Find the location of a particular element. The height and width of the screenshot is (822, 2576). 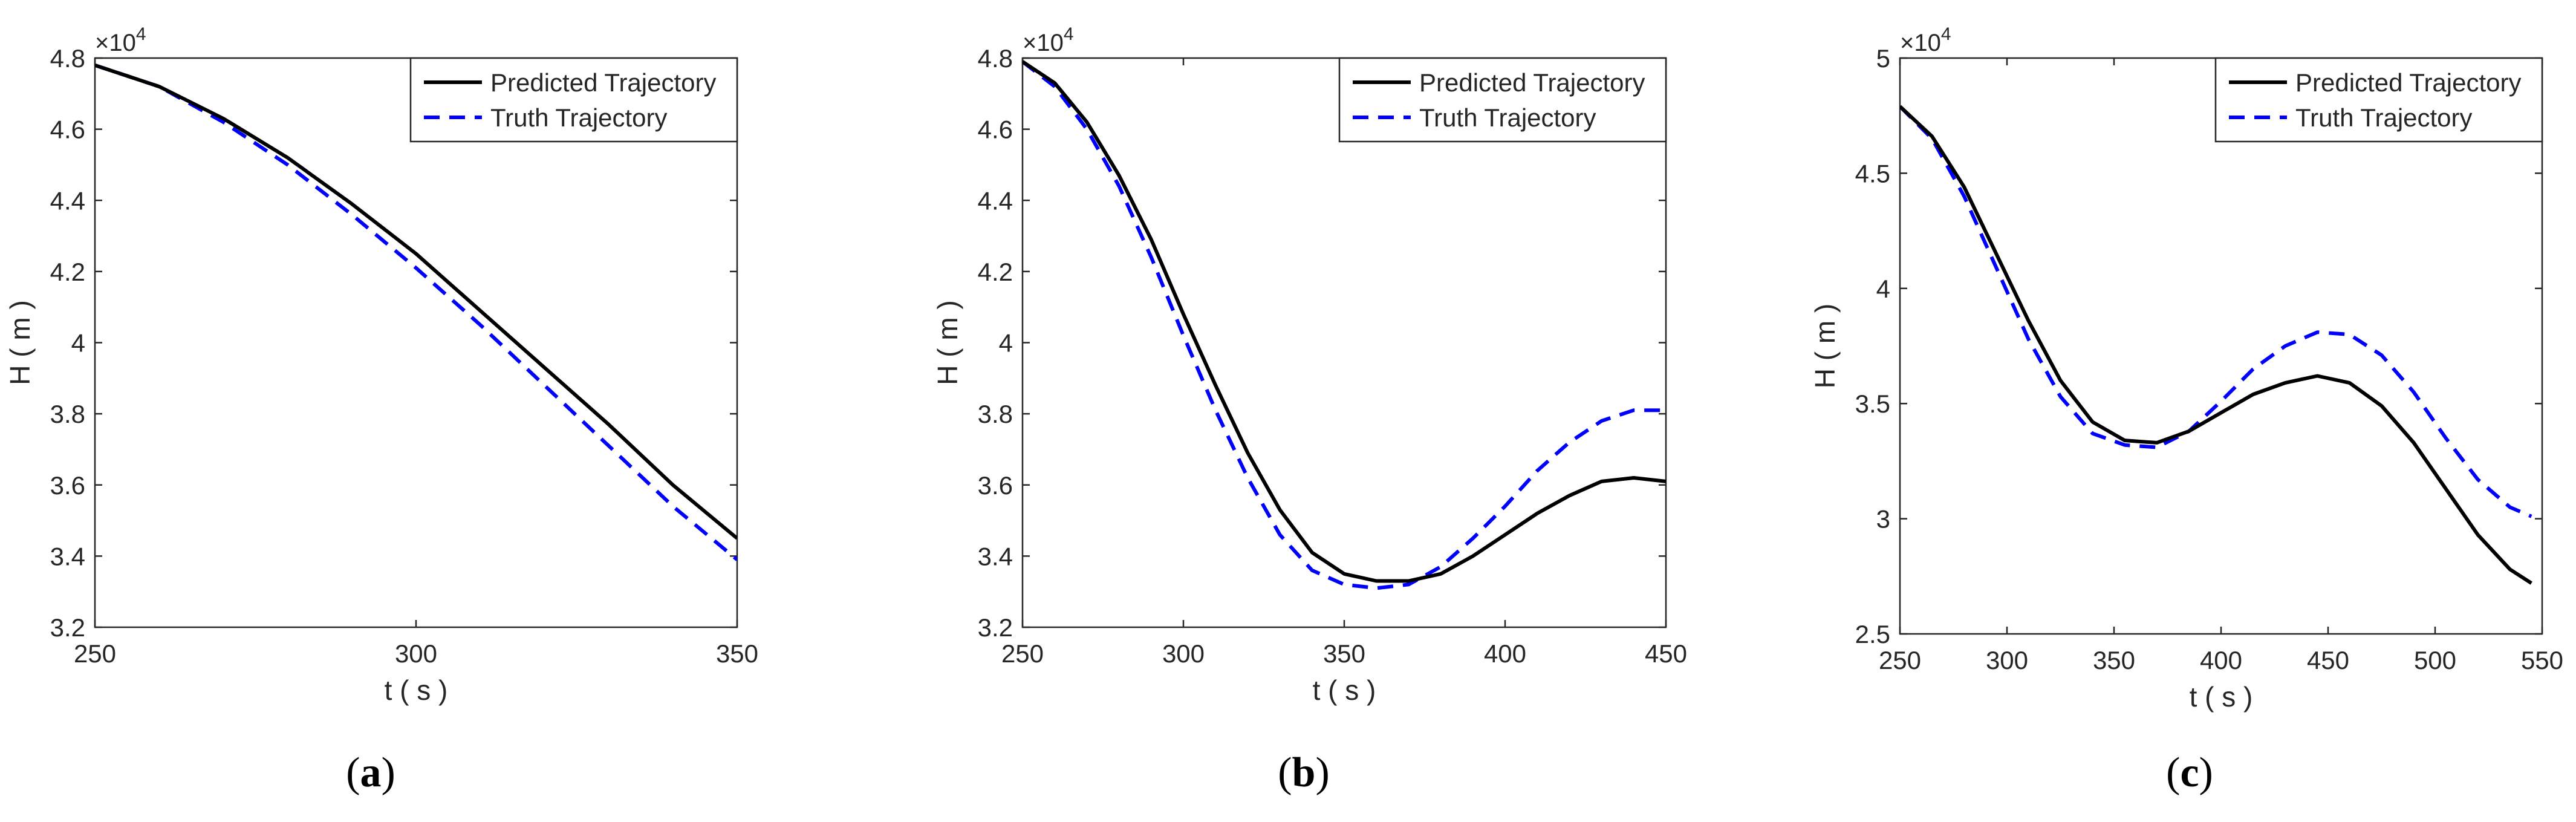

panel-caption: (c) is located at coordinates (2190, 772).